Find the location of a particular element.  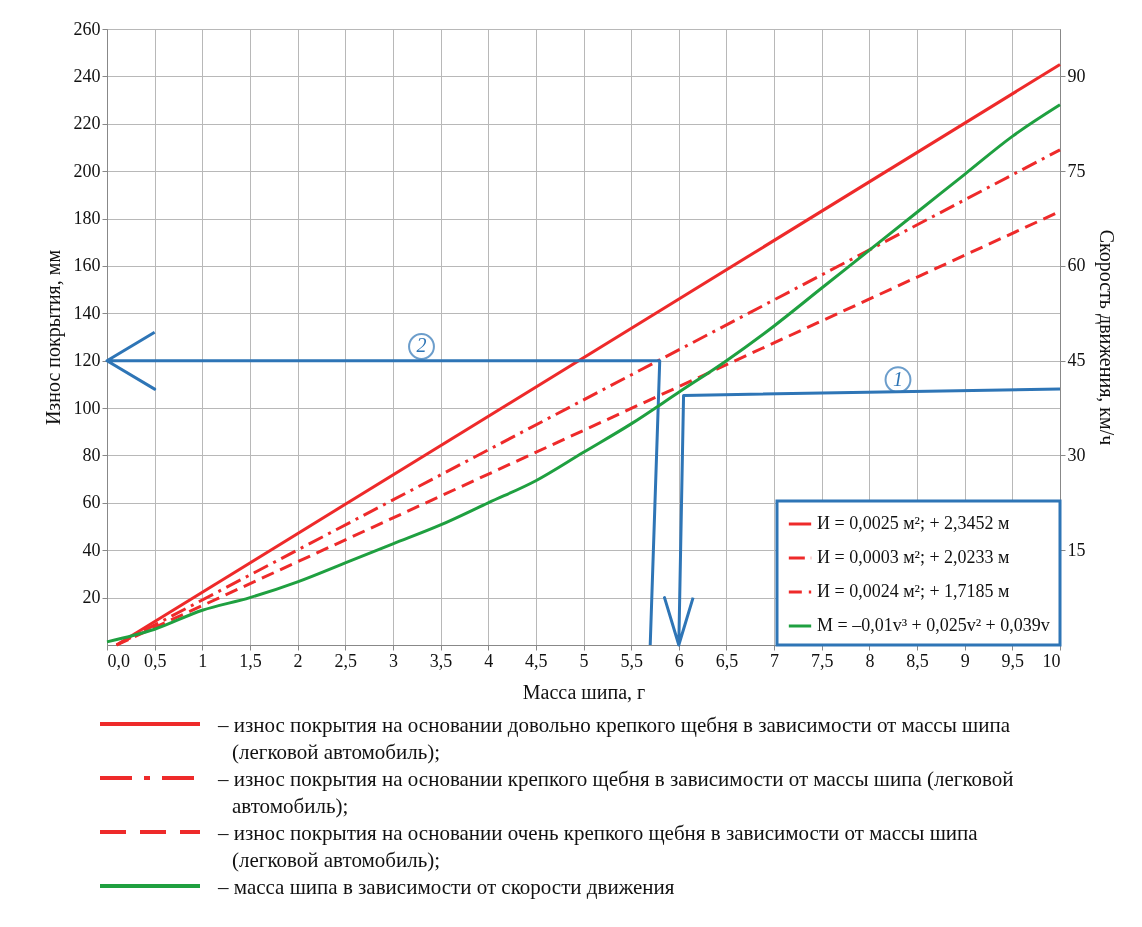

x-tick-label: 4,5 is located at coordinates (536, 660).